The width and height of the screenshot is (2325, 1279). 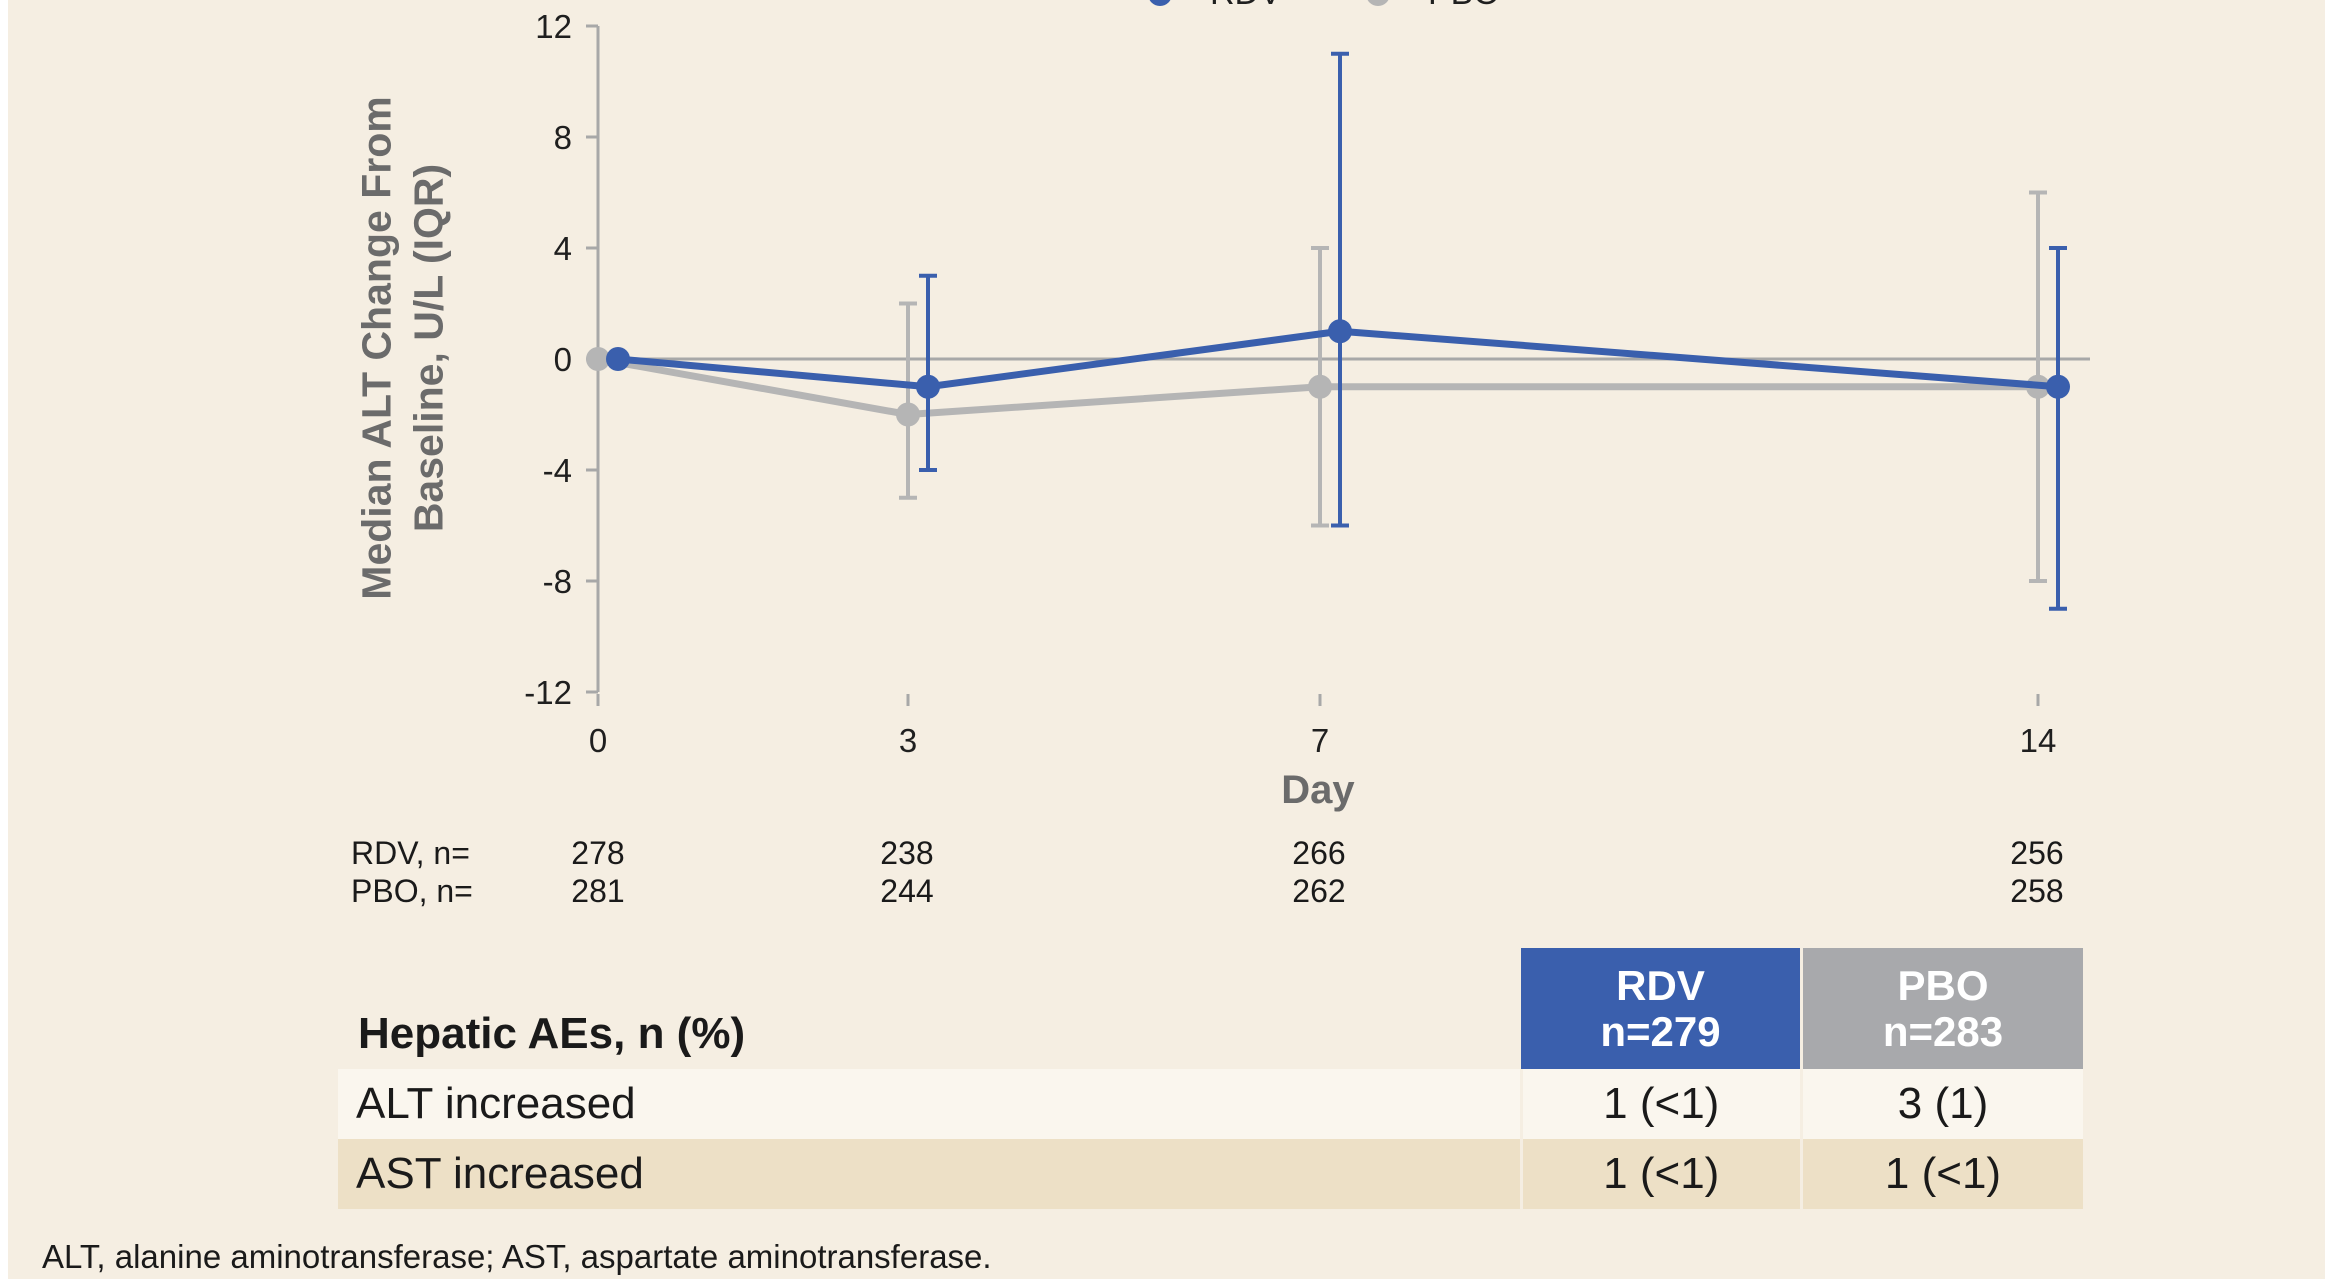 What do you see at coordinates (1943, 1174) in the screenshot?
I see `cell-pbo: 1 (<1)` at bounding box center [1943, 1174].